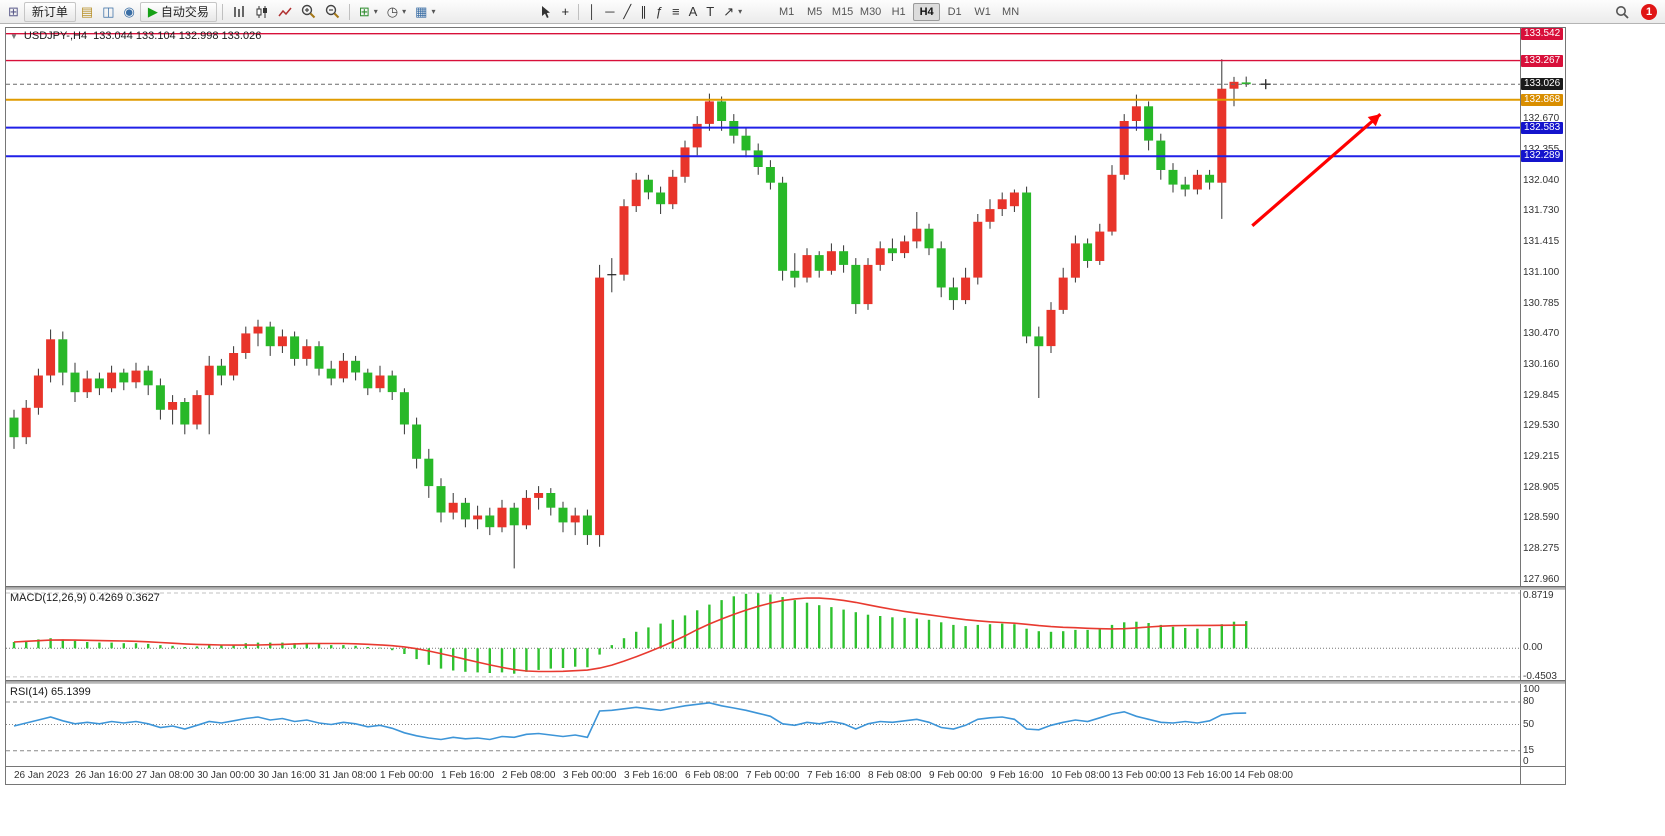 Image resolution: width=1665 pixels, height=836 pixels. I want to click on channel-icon: ∥, so click(643, 11).